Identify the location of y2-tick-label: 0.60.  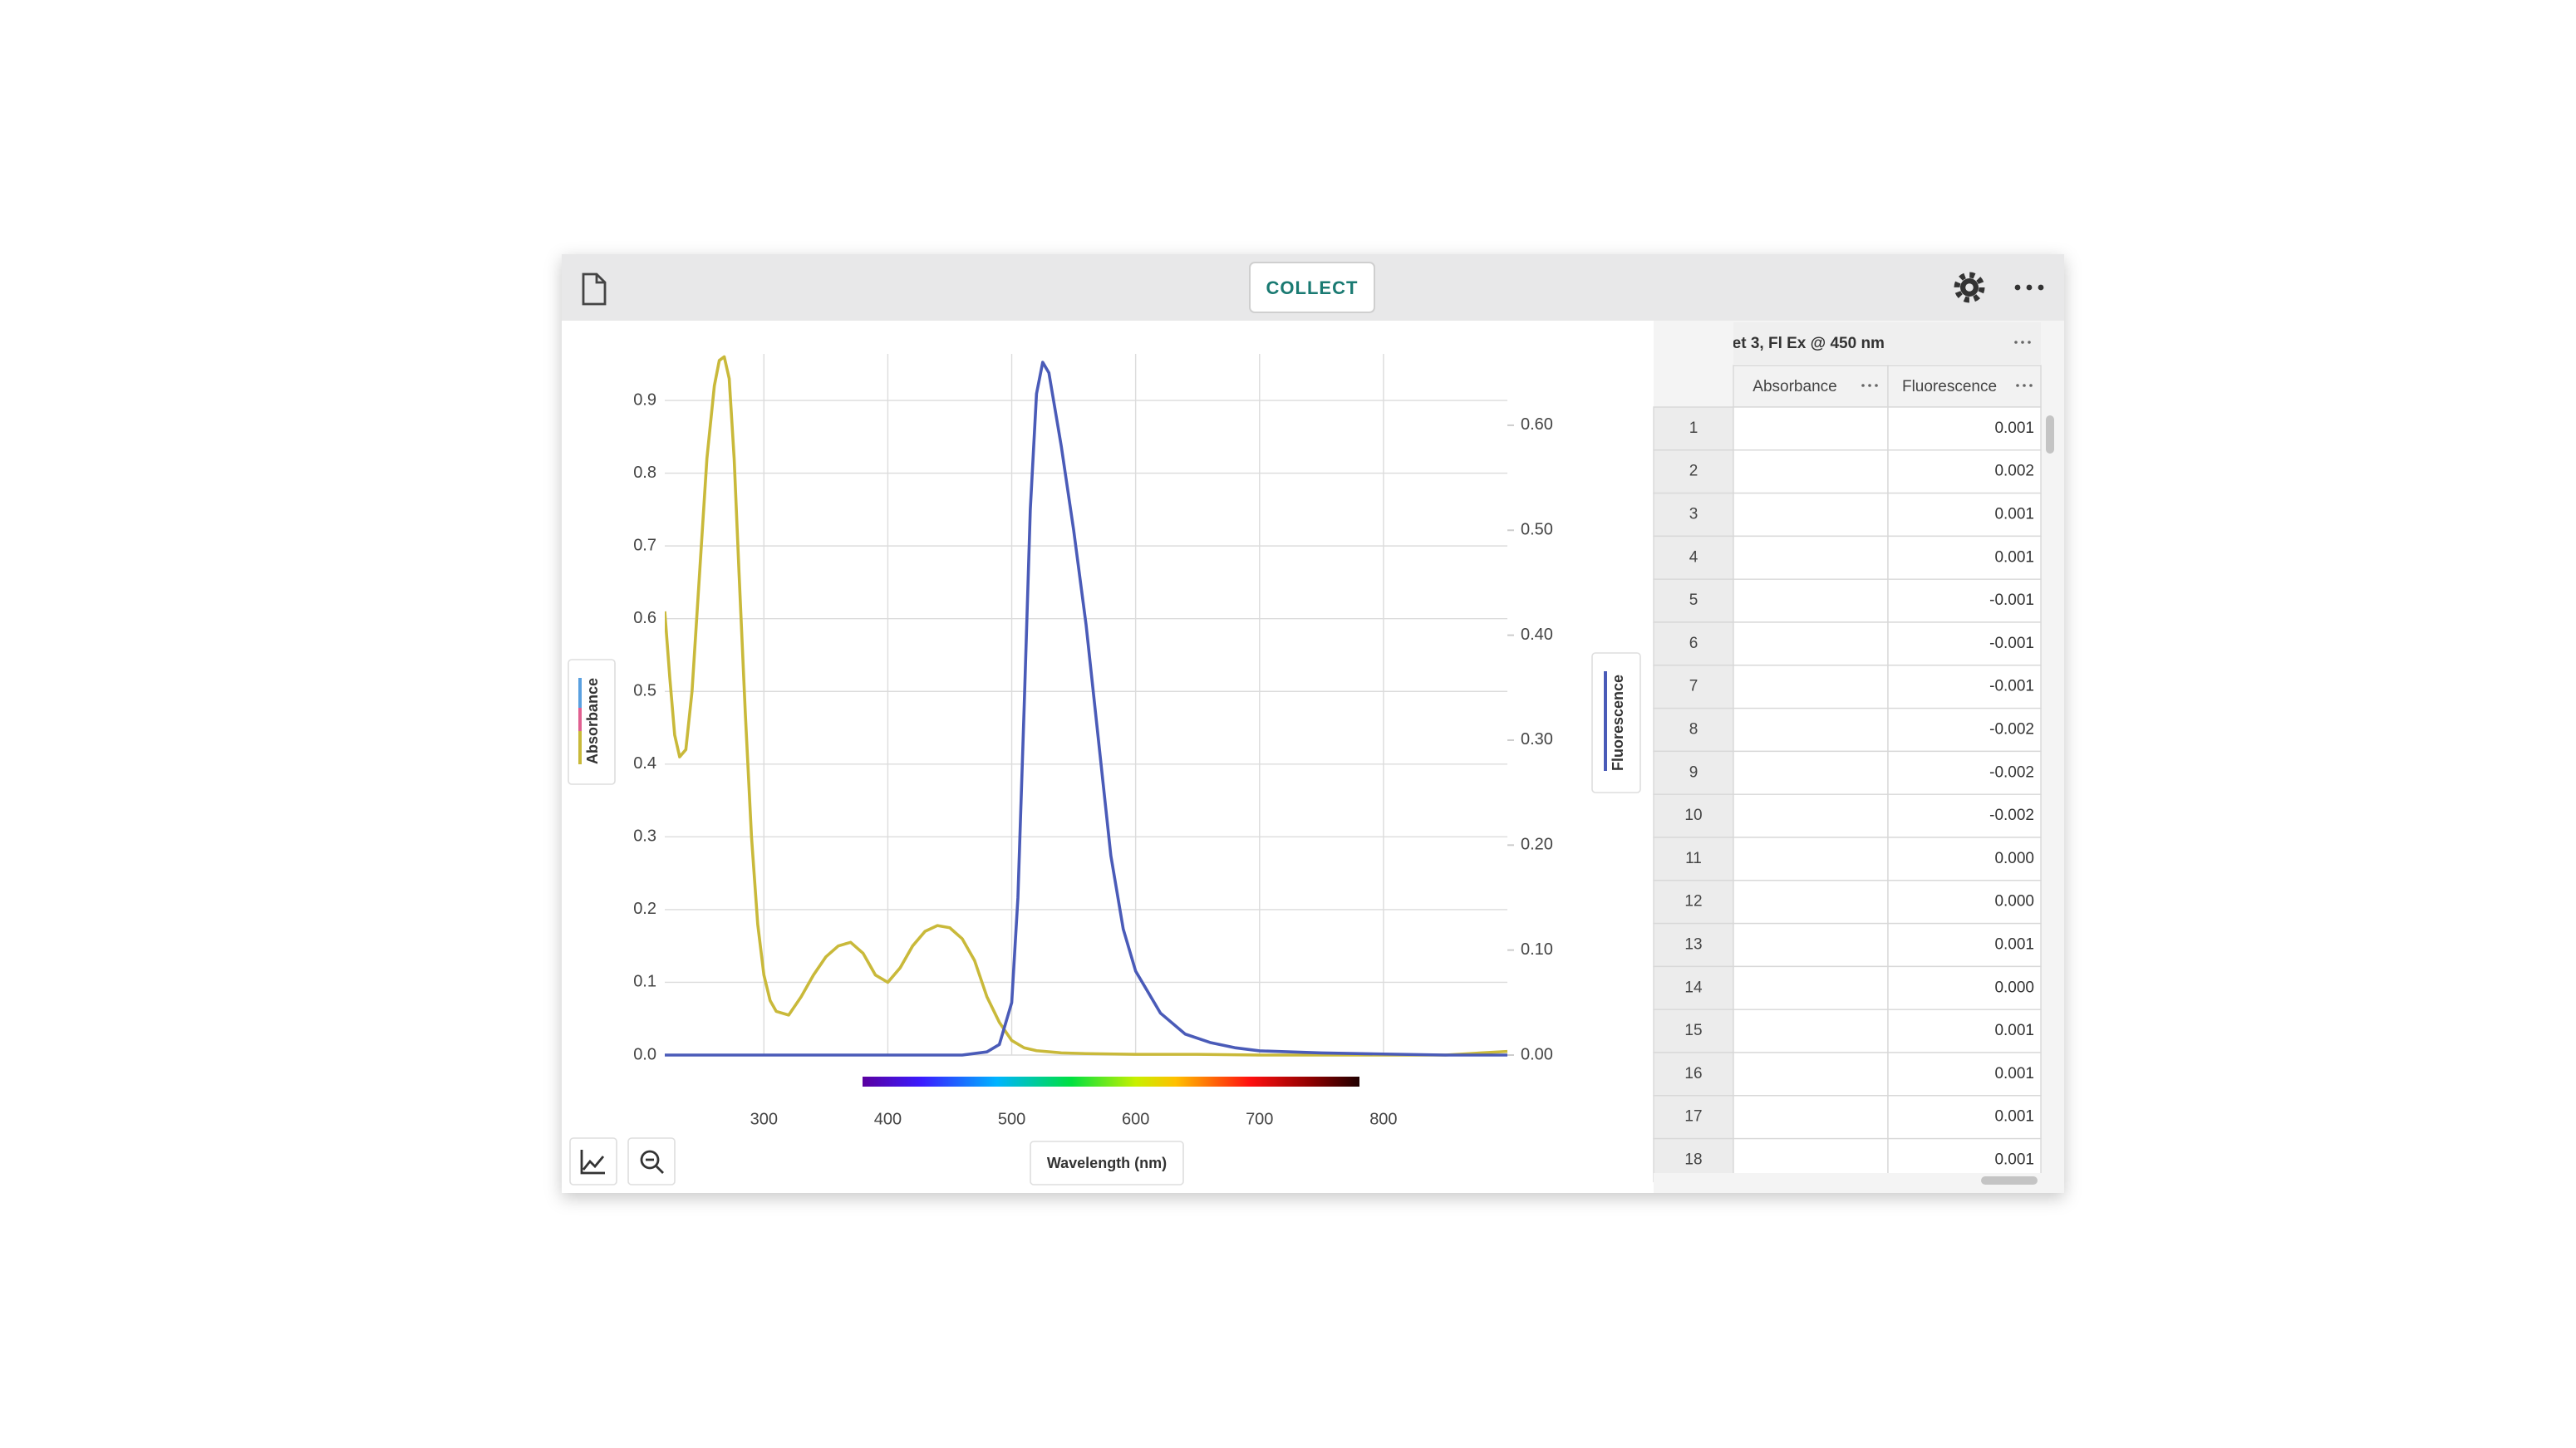
(1537, 425).